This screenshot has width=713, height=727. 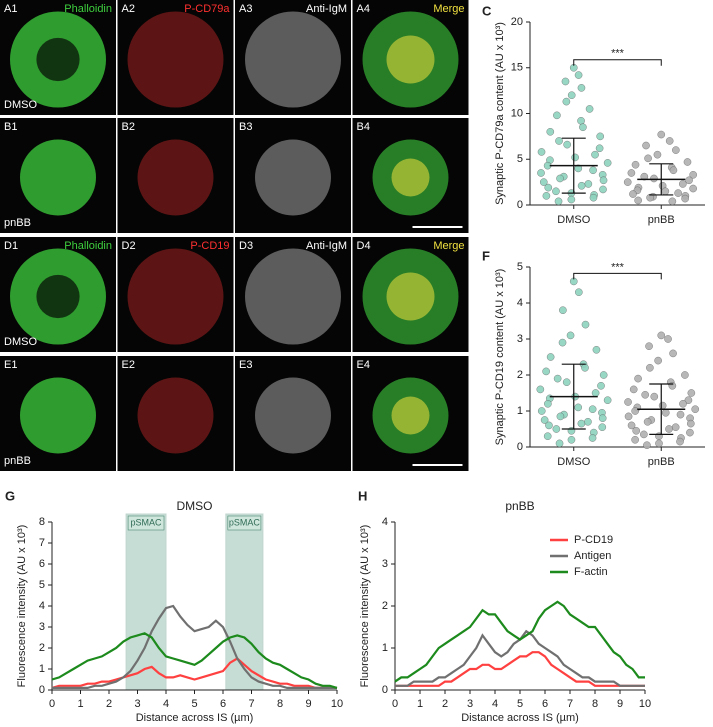 What do you see at coordinates (42, 522) in the screenshot?
I see `y-tick-label: 8` at bounding box center [42, 522].